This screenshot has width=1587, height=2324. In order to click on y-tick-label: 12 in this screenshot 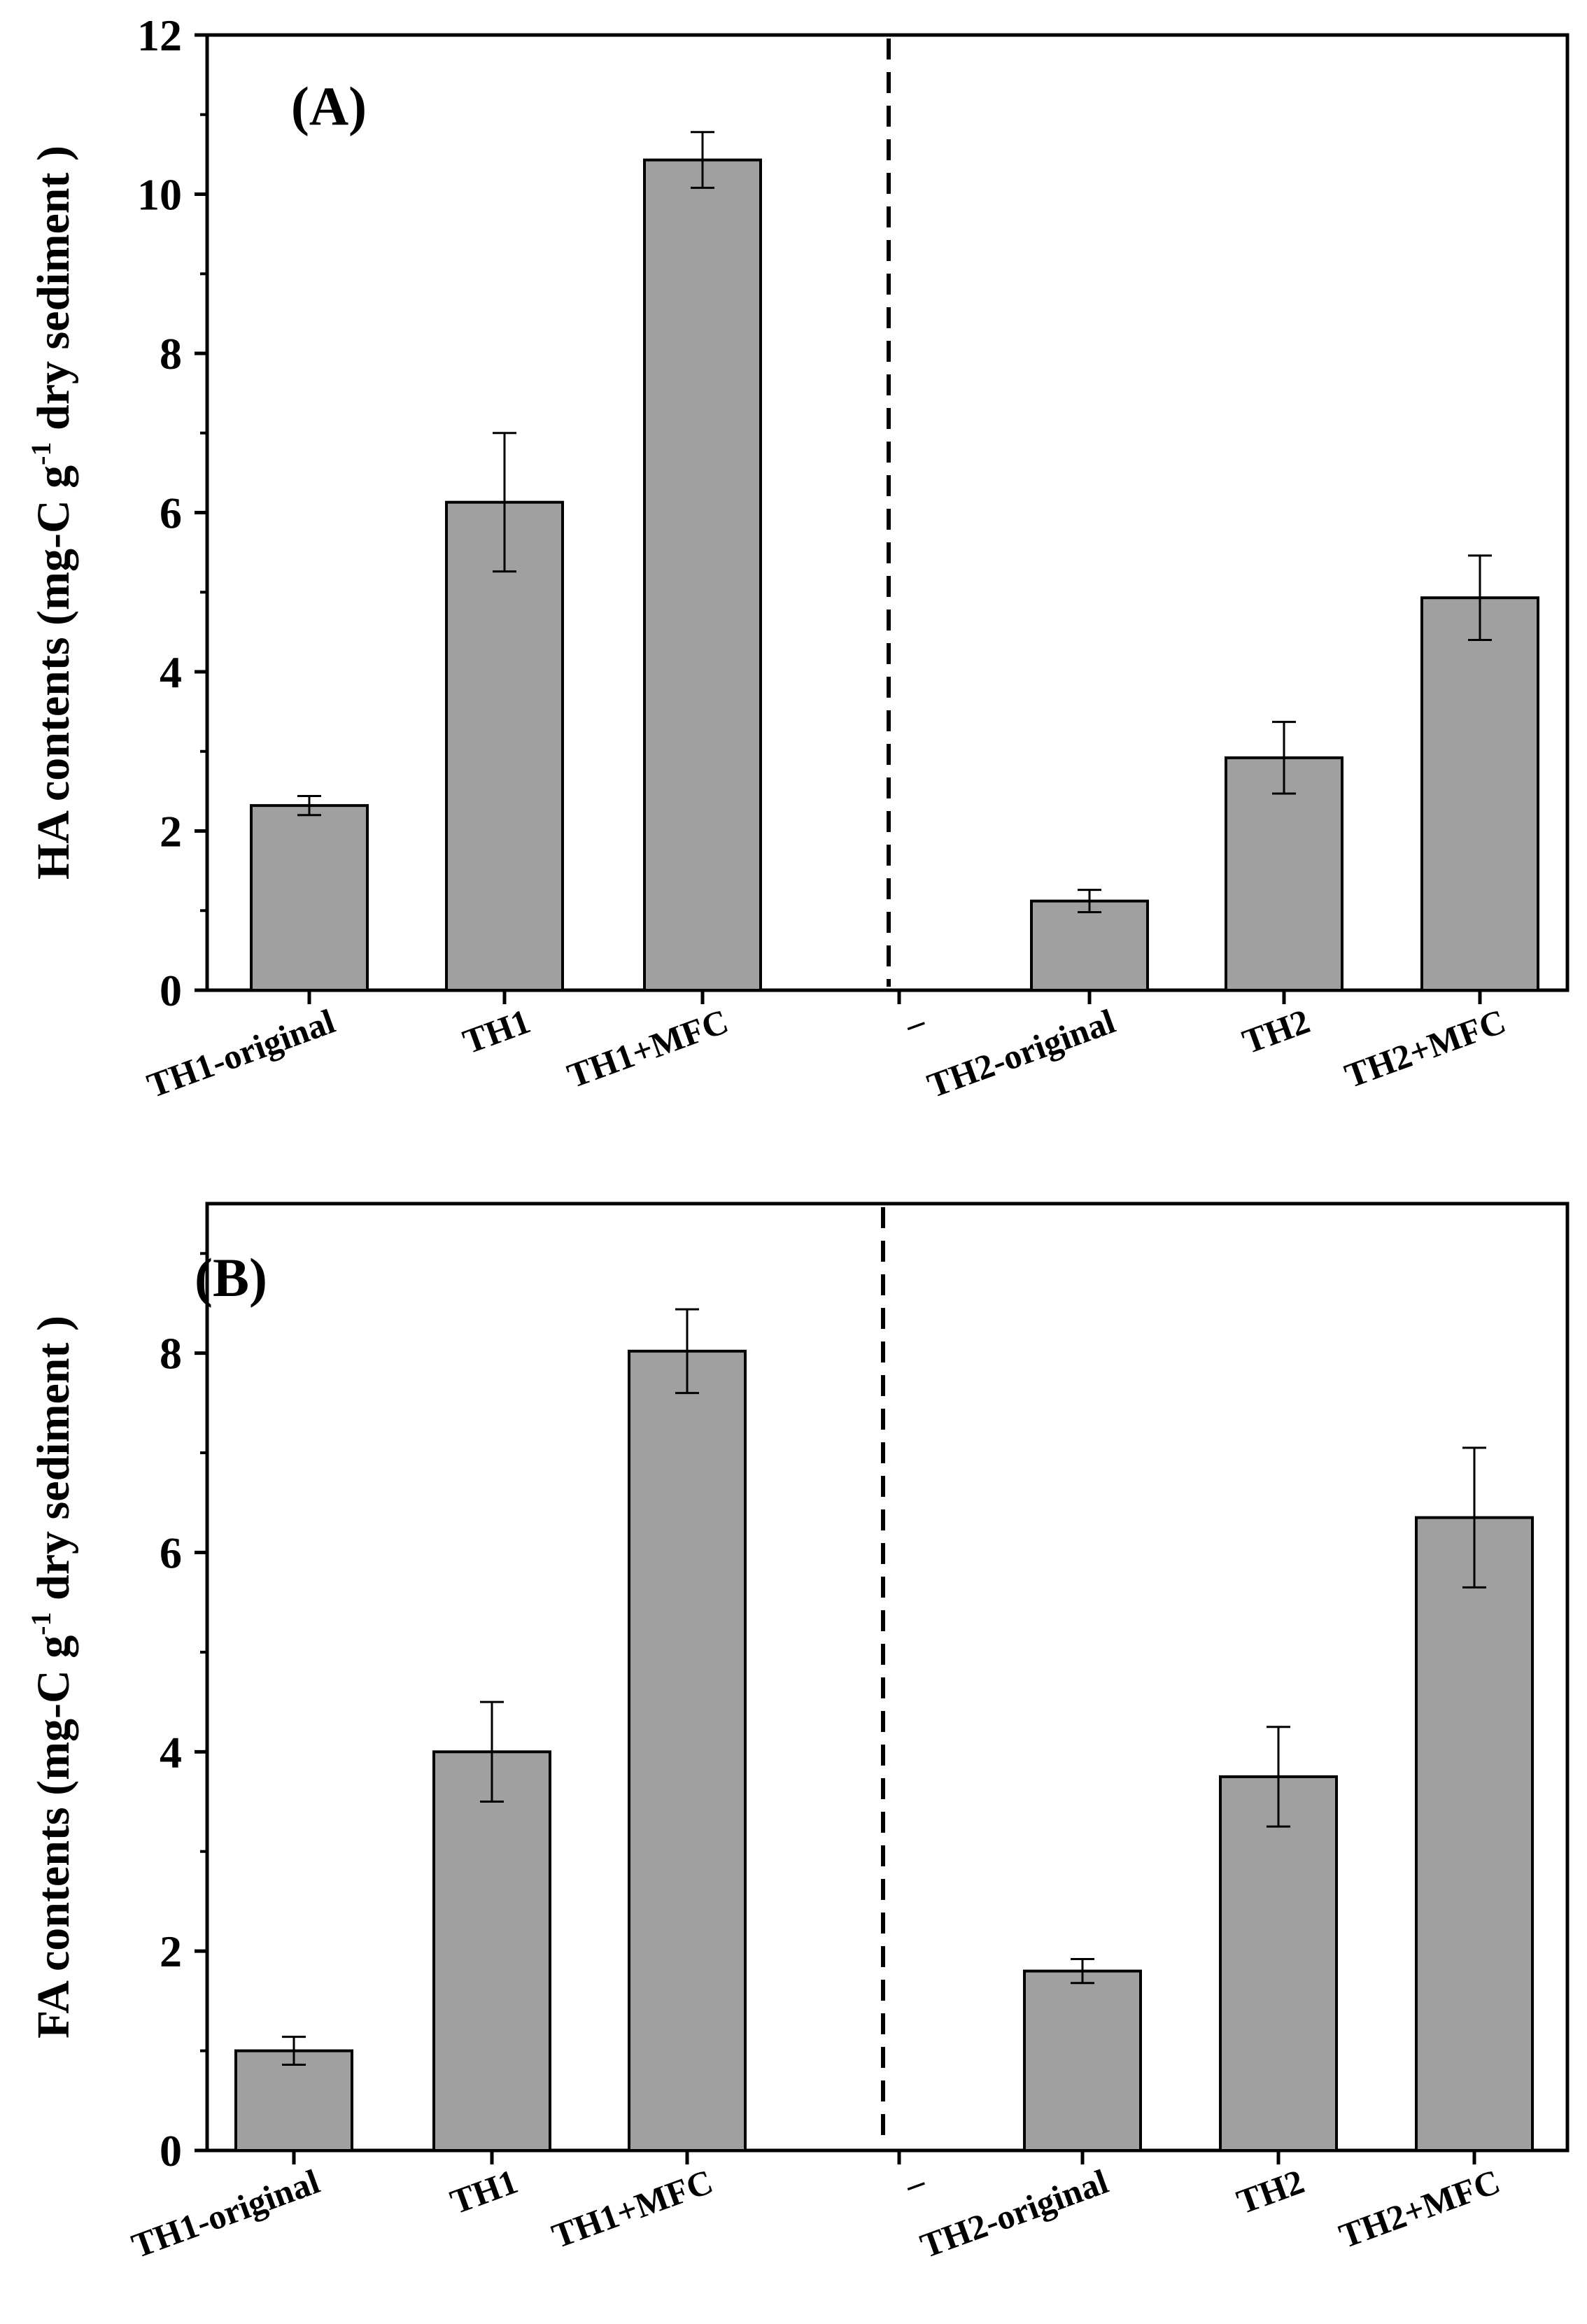, I will do `click(160, 35)`.